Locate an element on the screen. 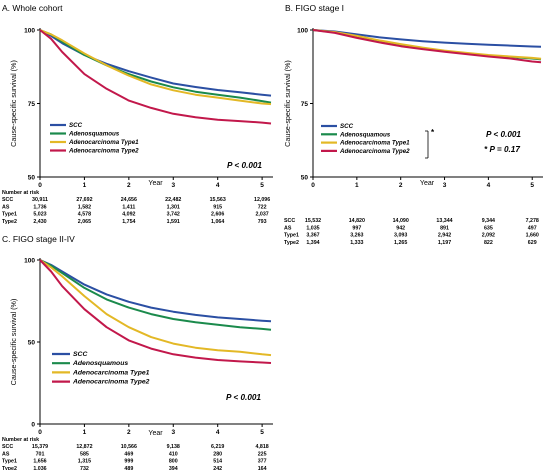 The height and width of the screenshot is (470, 550). risk-cell: 2,942 is located at coordinates (444, 236).